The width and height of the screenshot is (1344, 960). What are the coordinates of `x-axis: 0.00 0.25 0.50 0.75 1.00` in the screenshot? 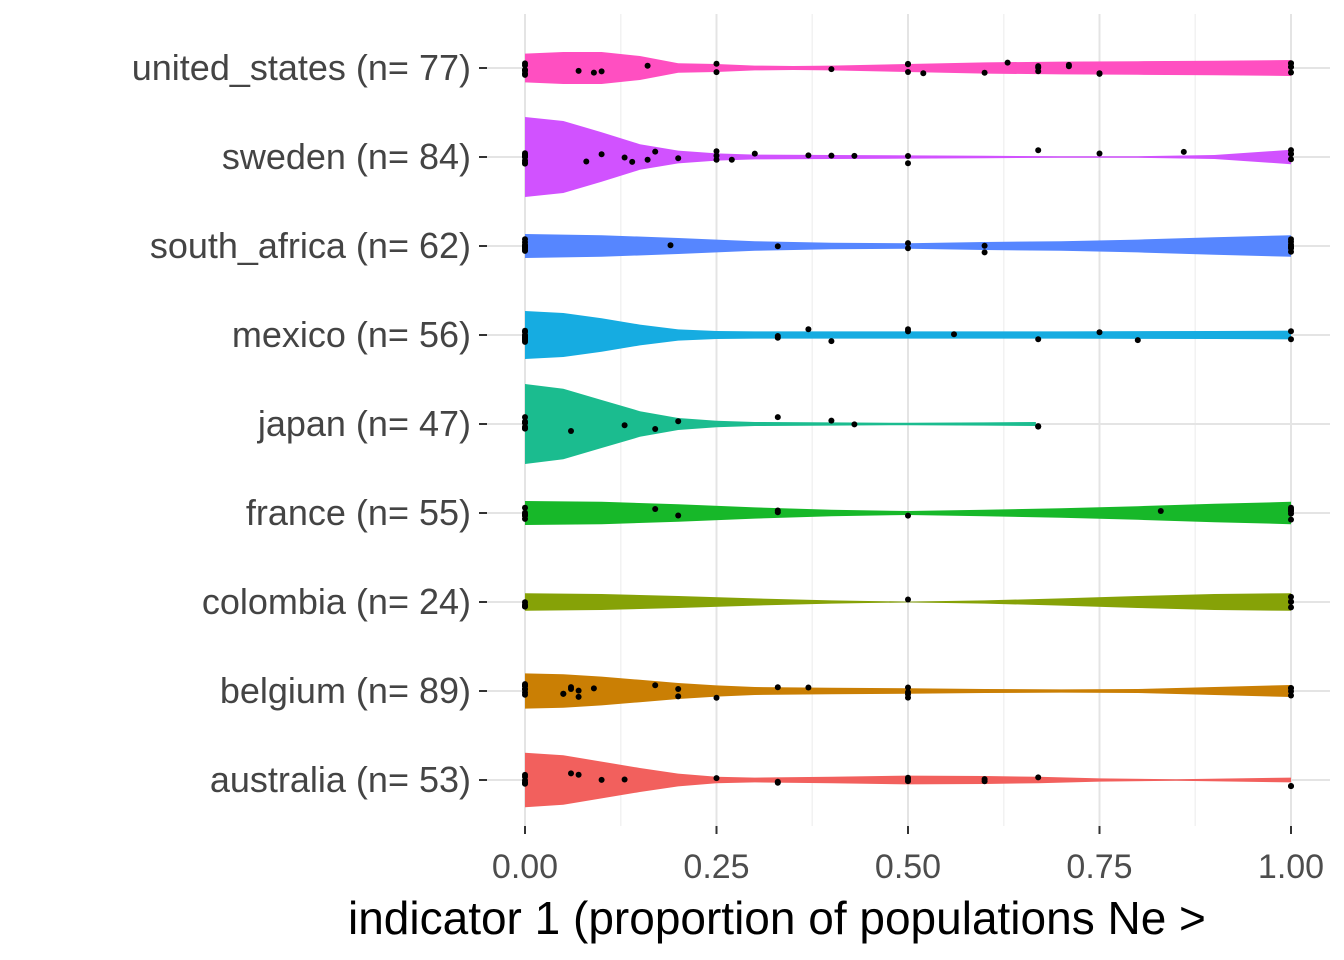 It's located at (908, 856).